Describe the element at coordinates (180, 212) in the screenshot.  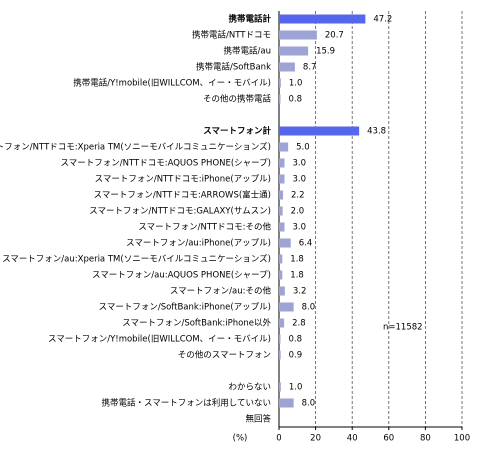
I see `y-tick-label: スマートフォン/NTTドコモ:GALAXY(サムスン)` at that location.